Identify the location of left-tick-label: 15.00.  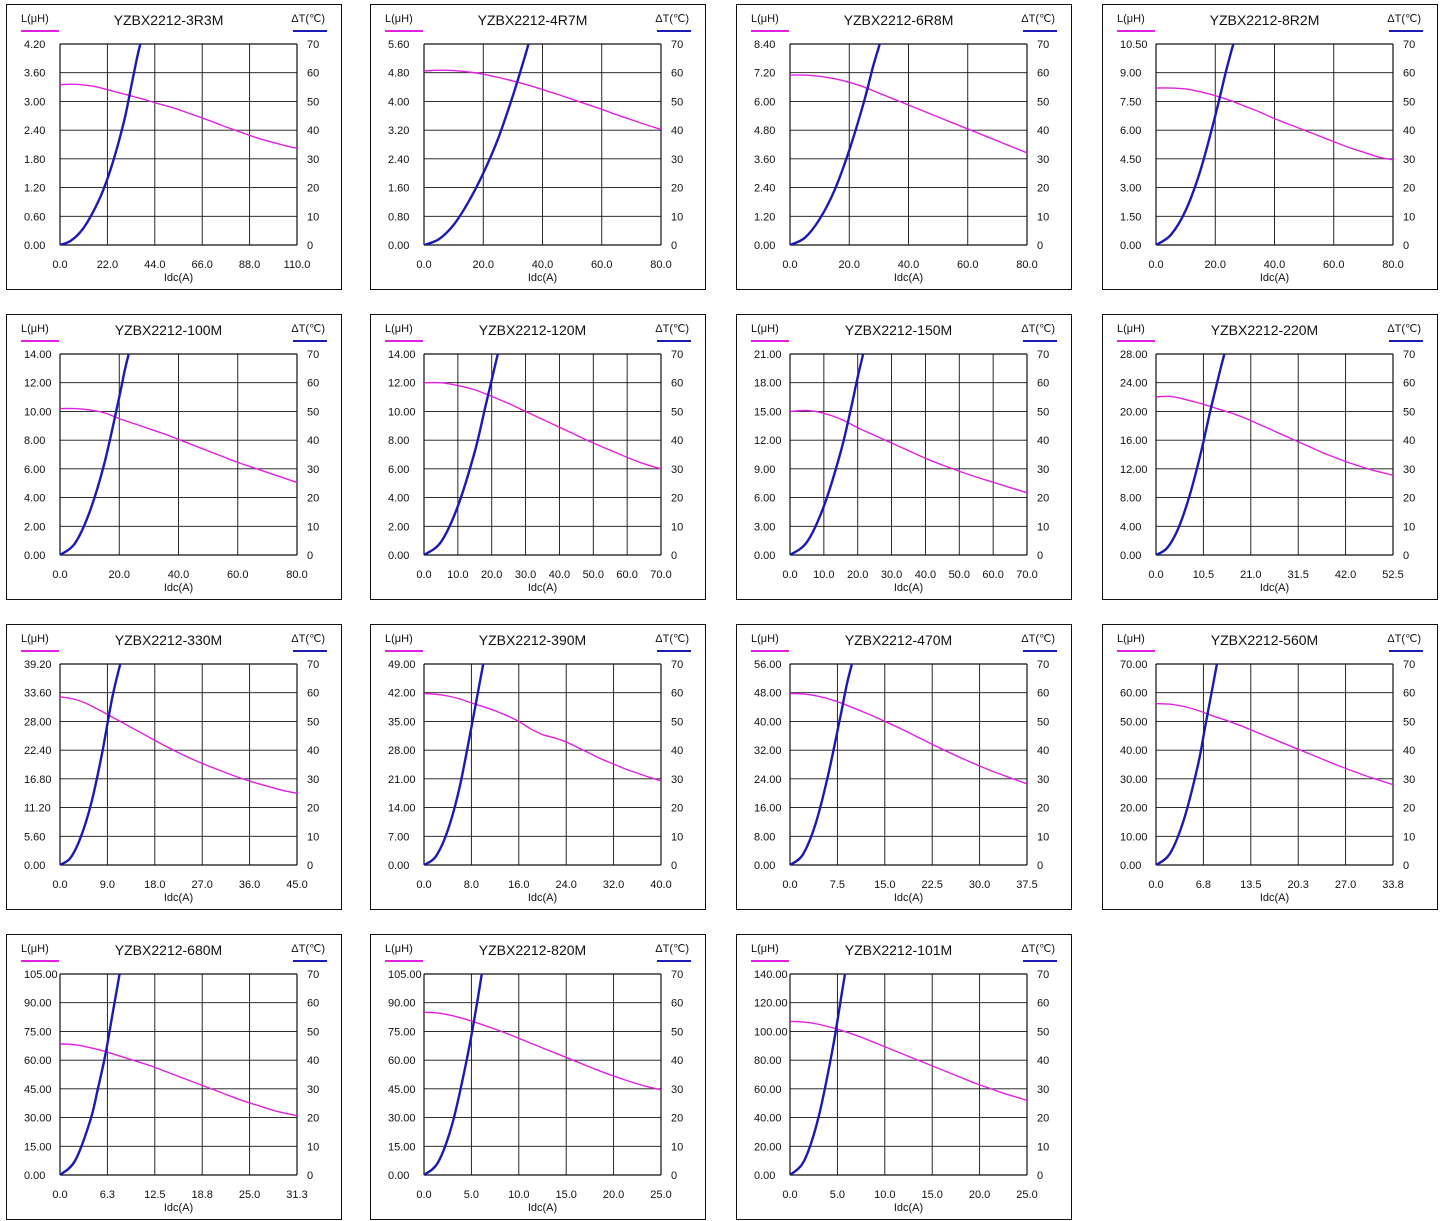
(768, 412).